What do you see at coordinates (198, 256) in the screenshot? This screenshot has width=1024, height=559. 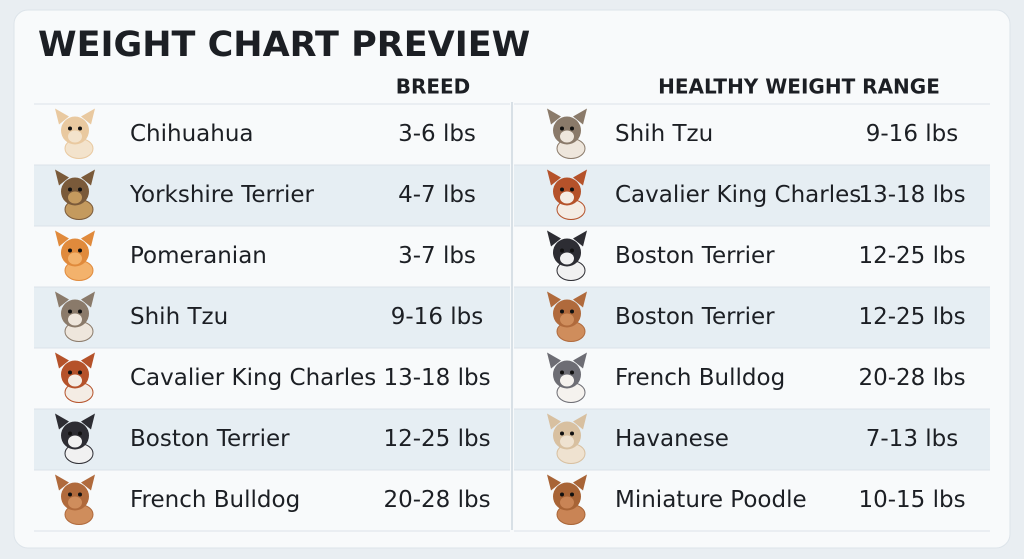 I see `breed-name: Pomeranian` at bounding box center [198, 256].